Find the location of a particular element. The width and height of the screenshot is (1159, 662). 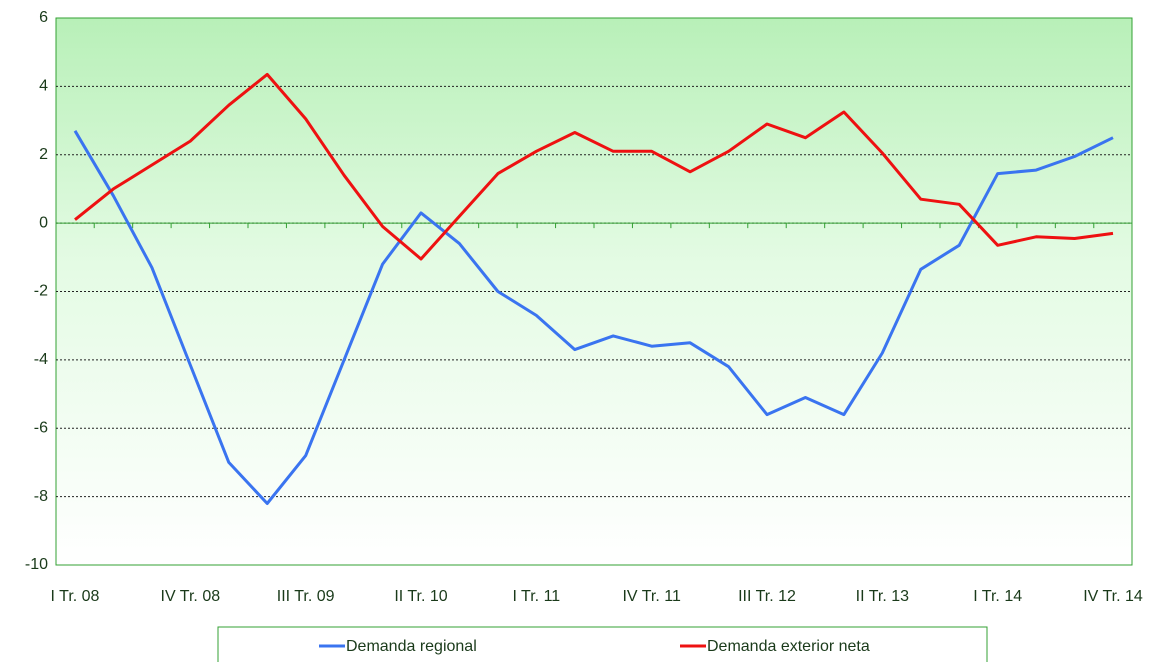

y-tick-label: -8 is located at coordinates (41, 496).